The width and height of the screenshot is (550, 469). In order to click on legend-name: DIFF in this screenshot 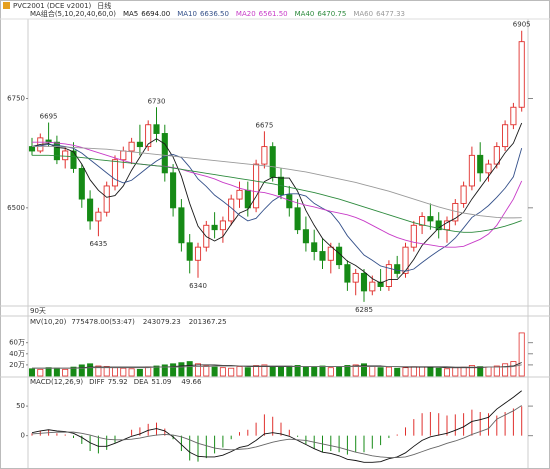, I will do `click(97, 382)`.